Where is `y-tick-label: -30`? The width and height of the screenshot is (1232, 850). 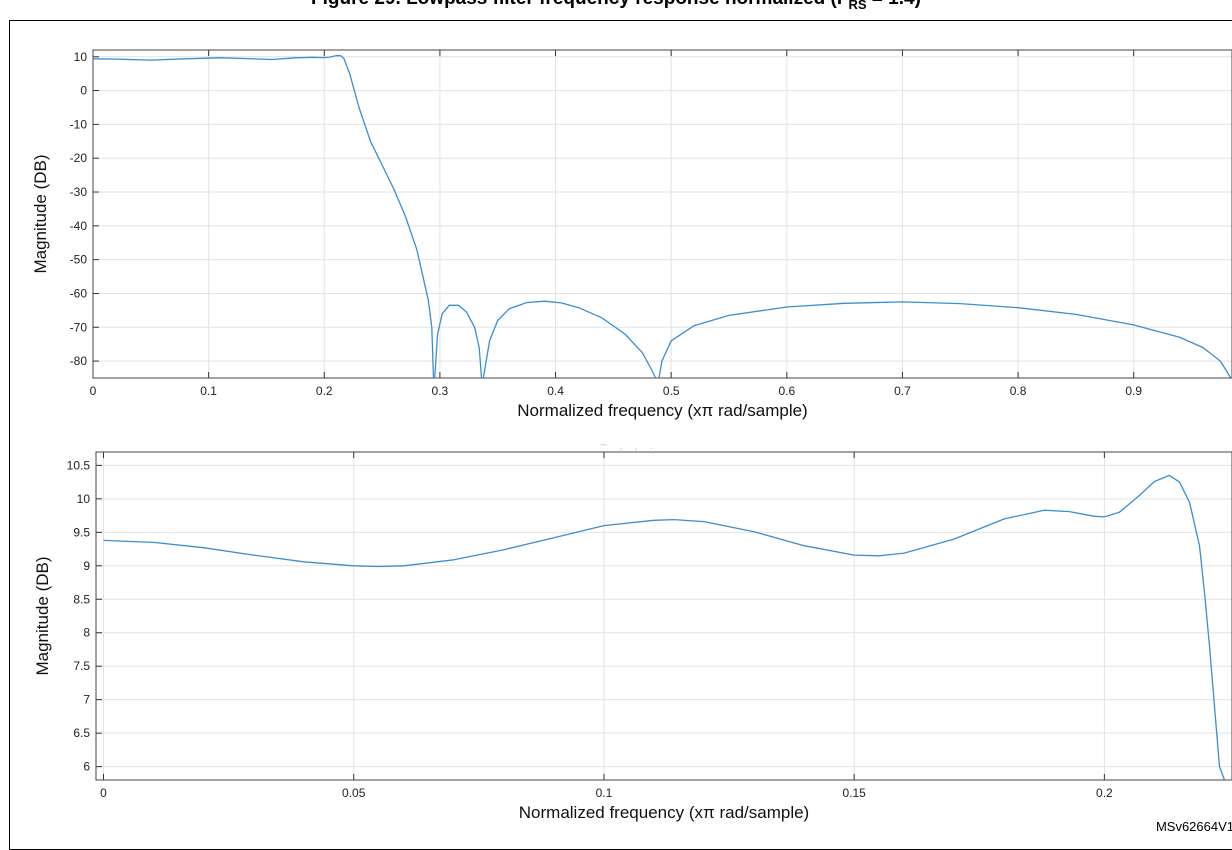 y-tick-label: -30 is located at coordinates (79, 192).